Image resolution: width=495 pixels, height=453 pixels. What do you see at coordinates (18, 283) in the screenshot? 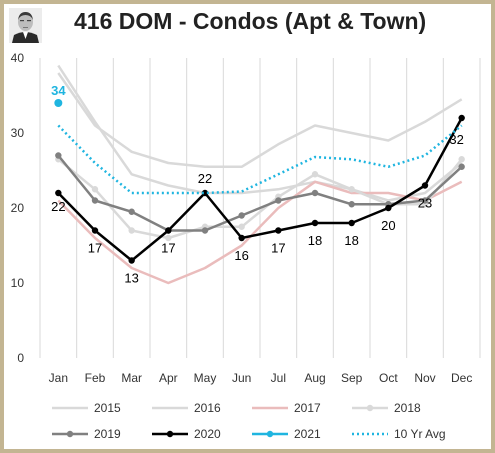
I see `y-tick-label: 10` at bounding box center [18, 283].